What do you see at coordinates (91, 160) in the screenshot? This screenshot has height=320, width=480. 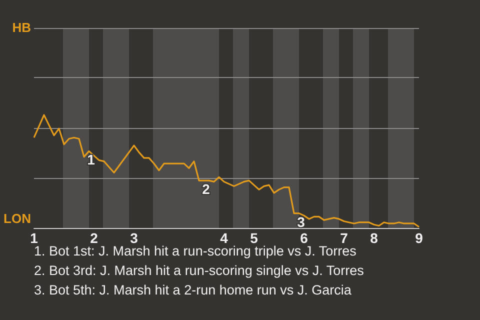 I see `annotation: 1` at bounding box center [91, 160].